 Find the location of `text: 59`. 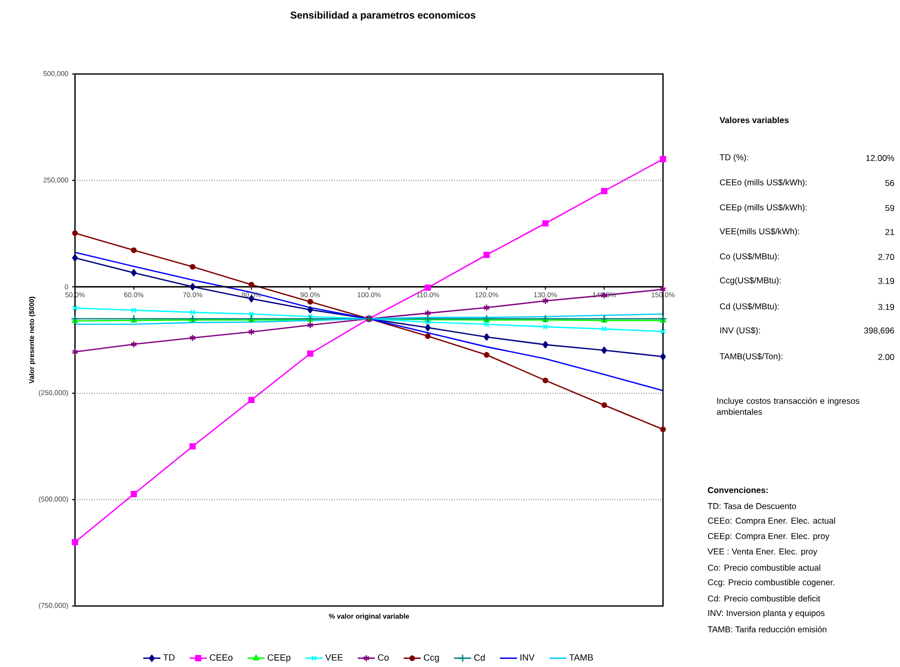

text: 59 is located at coordinates (889, 207).